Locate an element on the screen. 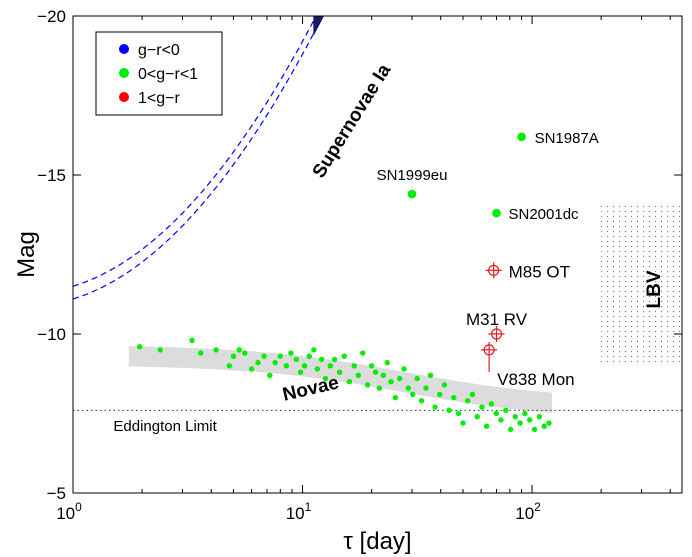 This screenshot has width=692, height=557. lbv-region is located at coordinates (641, 283).